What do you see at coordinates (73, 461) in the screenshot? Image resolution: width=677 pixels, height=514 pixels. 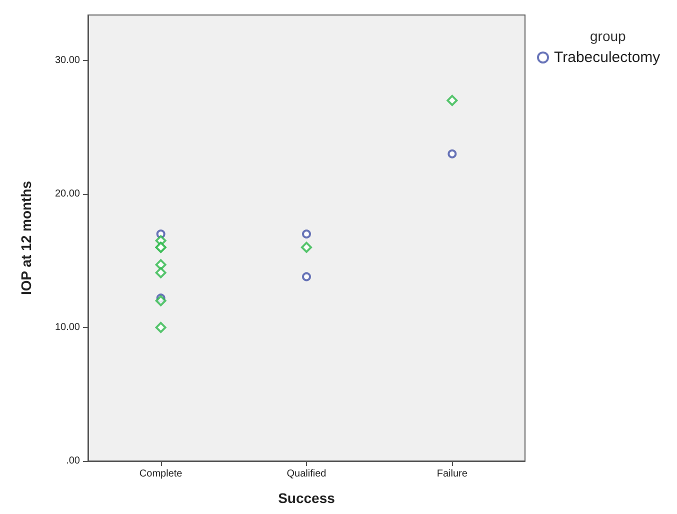 I see `y-tick-label: .00` at bounding box center [73, 461].